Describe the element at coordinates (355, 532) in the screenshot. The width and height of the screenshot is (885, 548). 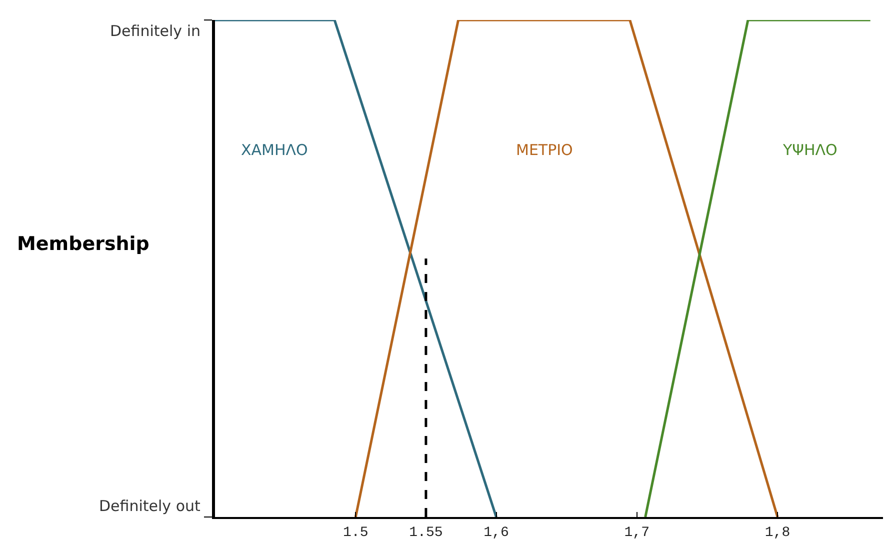
I see `x-tick-label: 1.5` at that location.